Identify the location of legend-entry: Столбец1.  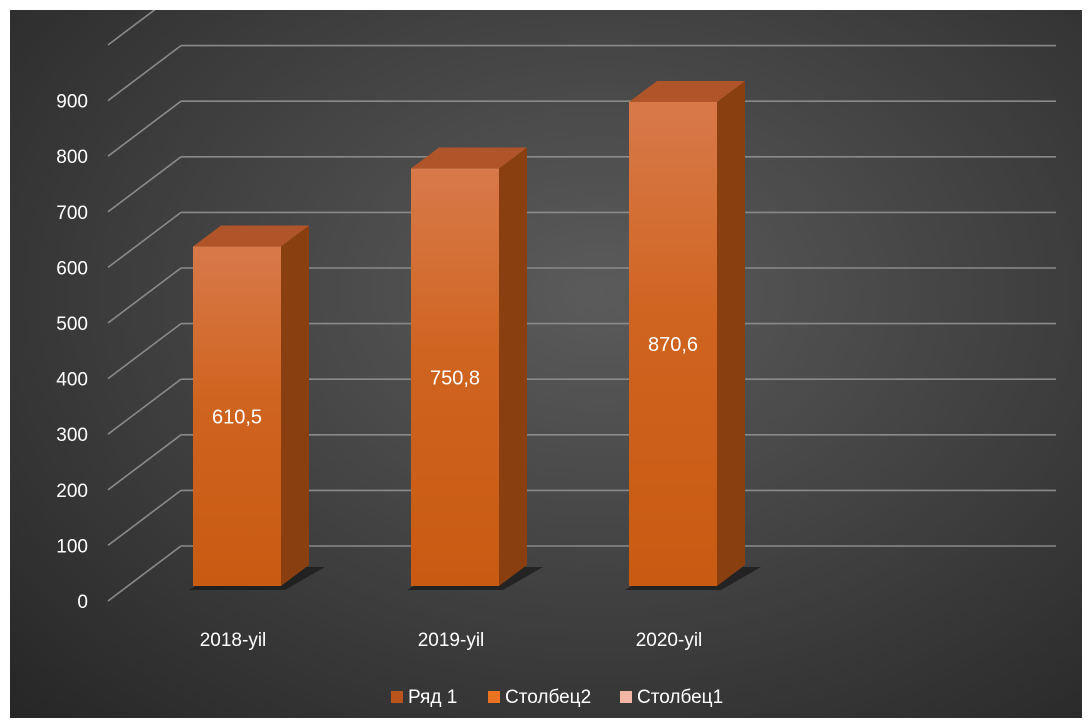
(680, 697).